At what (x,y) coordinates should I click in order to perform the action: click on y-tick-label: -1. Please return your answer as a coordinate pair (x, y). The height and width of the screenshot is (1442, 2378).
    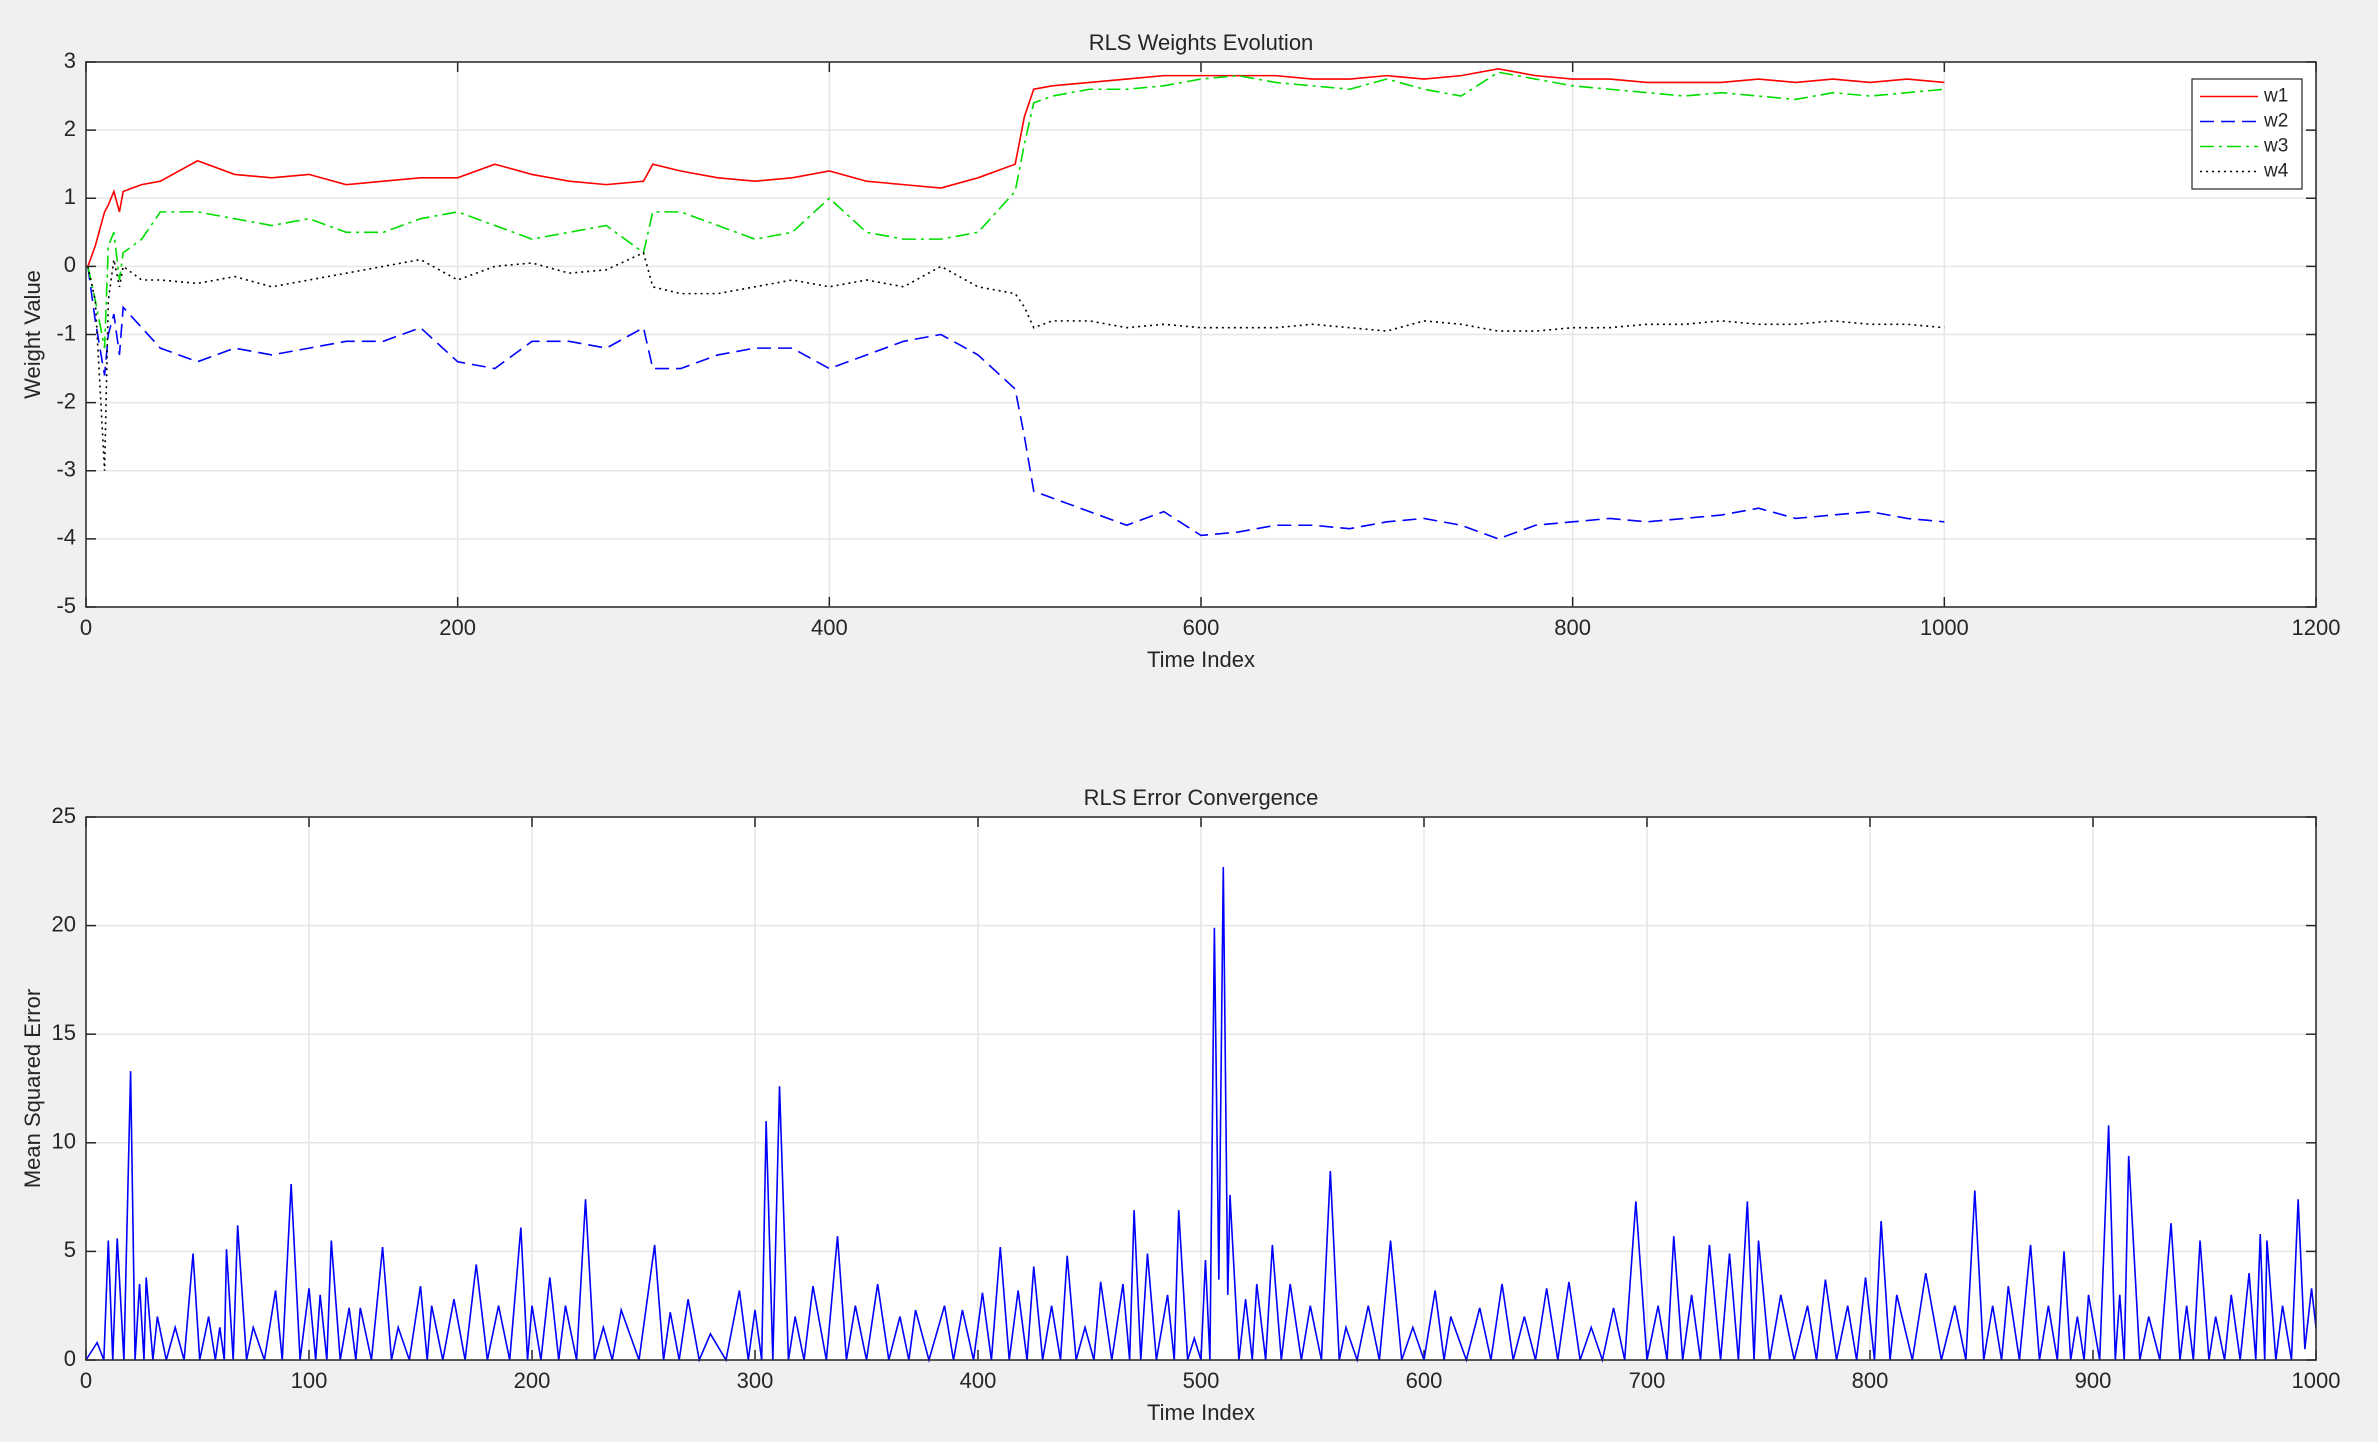
    Looking at the image, I should click on (66, 332).